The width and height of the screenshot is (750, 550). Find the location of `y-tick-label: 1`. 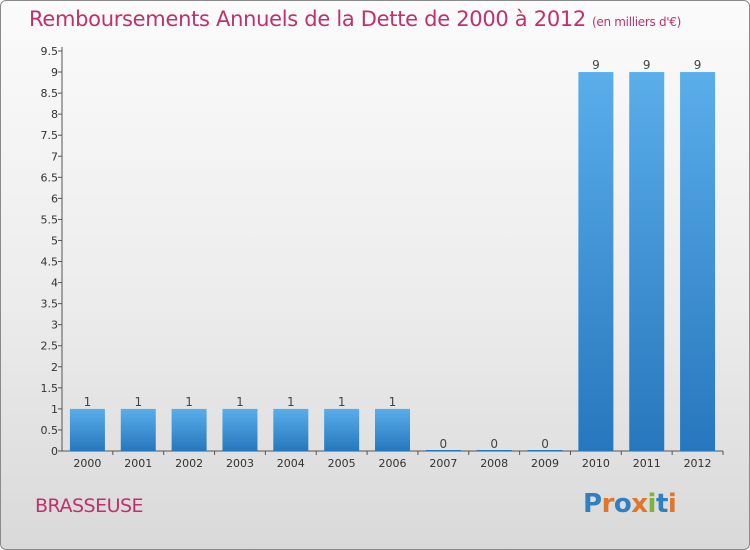

y-tick-label: 1 is located at coordinates (54, 409).